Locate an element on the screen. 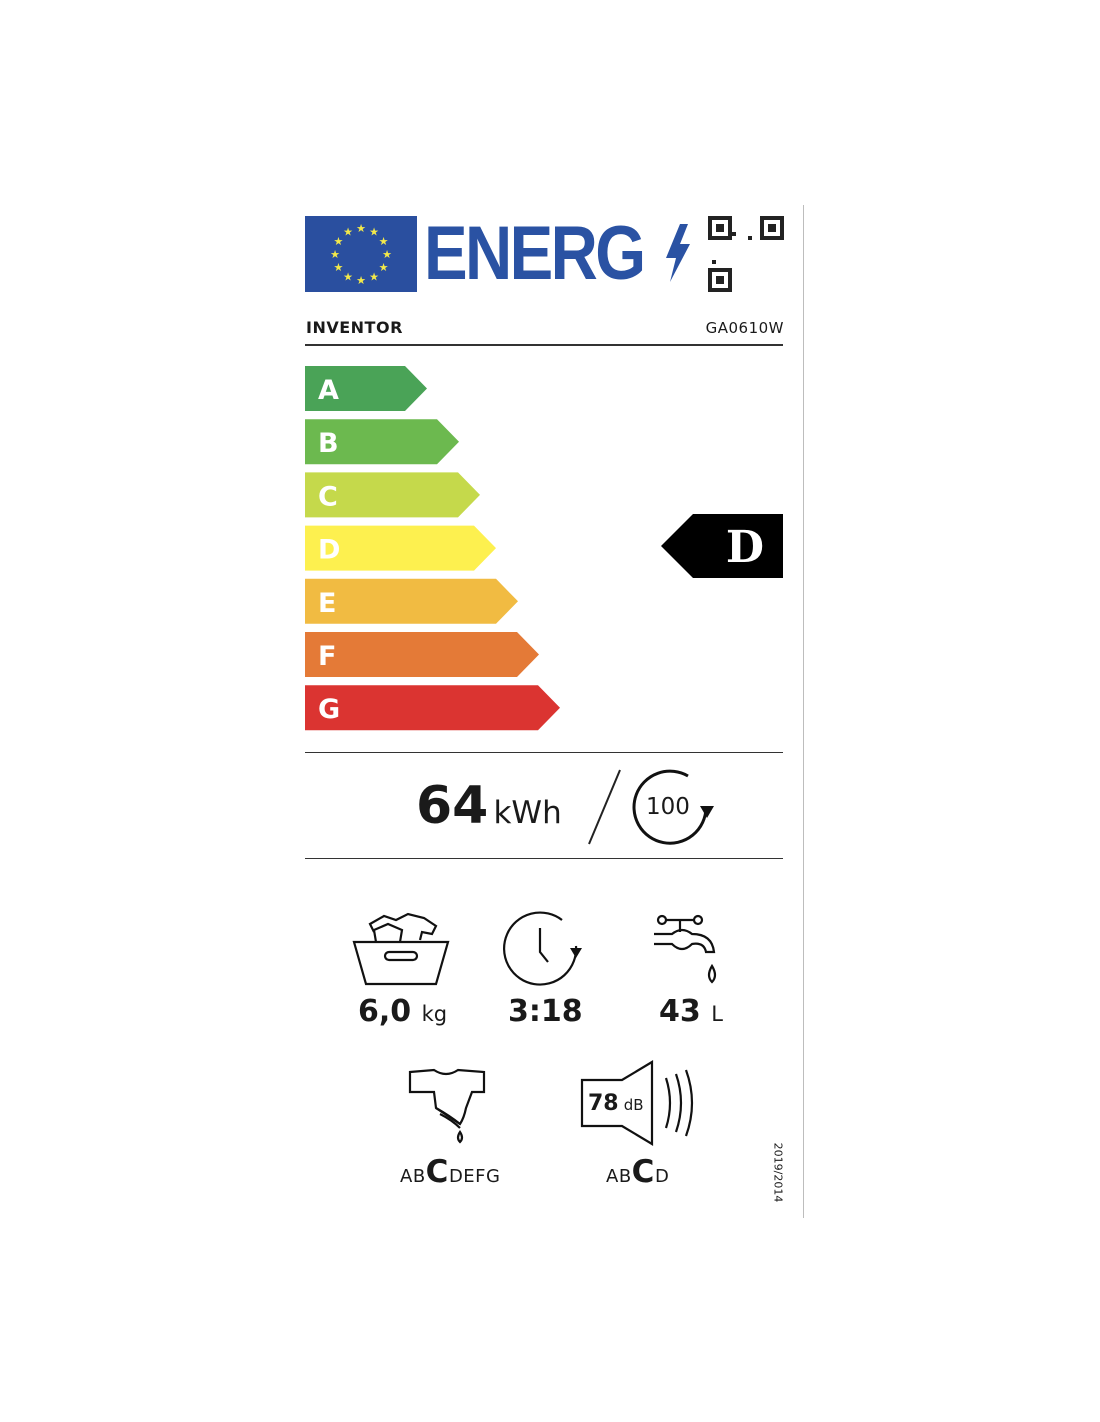 This screenshot has width=1100, height=1422. scale-letter: A is located at coordinates (328, 390).